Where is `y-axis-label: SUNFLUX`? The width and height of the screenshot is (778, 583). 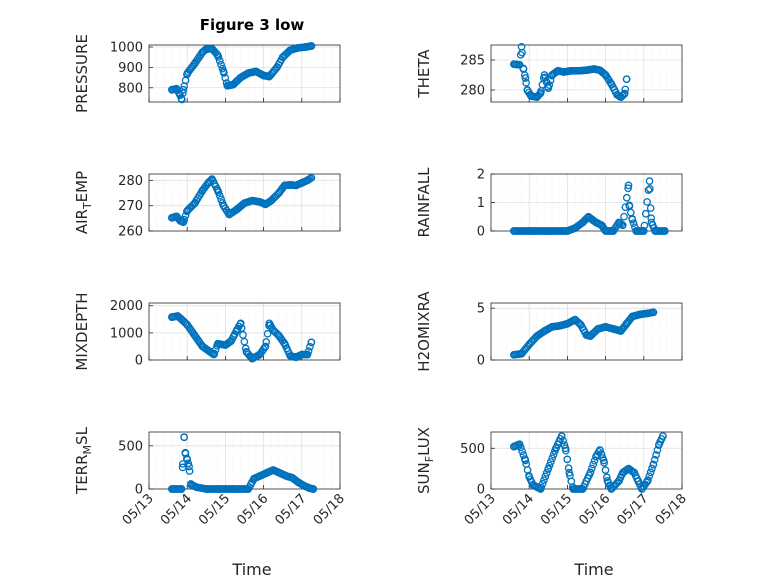
y-axis-label: SUNFLUX is located at coordinates (425, 460).